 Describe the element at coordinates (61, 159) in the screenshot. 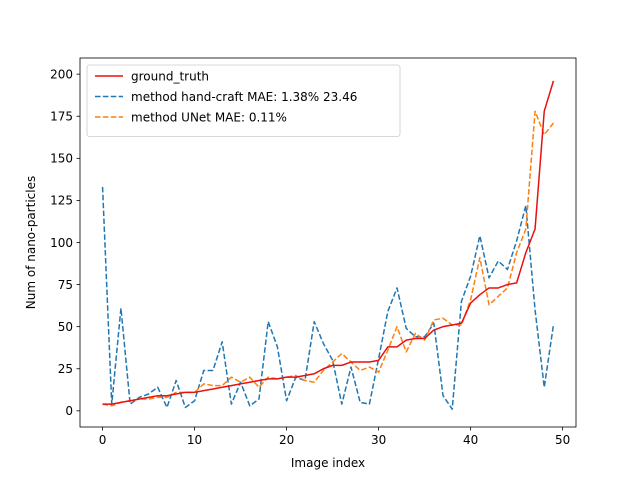

I see `y-tick-label: 150` at that location.